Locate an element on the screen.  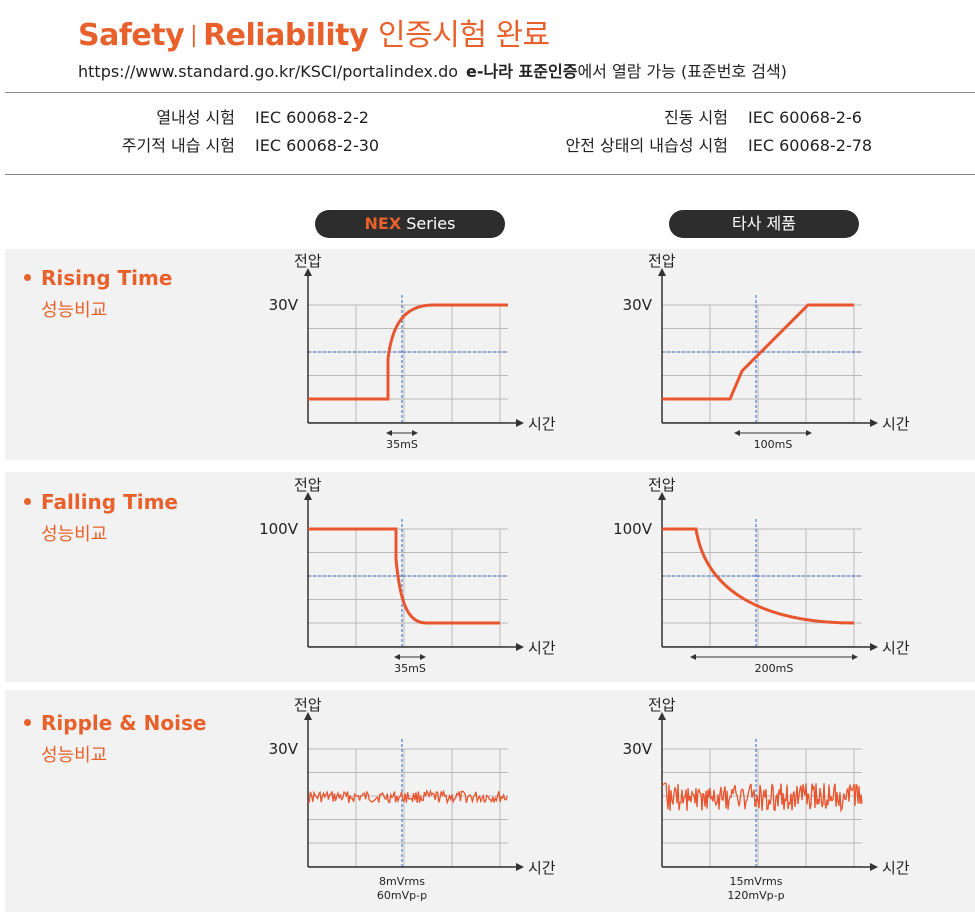
portal-name: e-나라 표준인증 is located at coordinates (522, 71).